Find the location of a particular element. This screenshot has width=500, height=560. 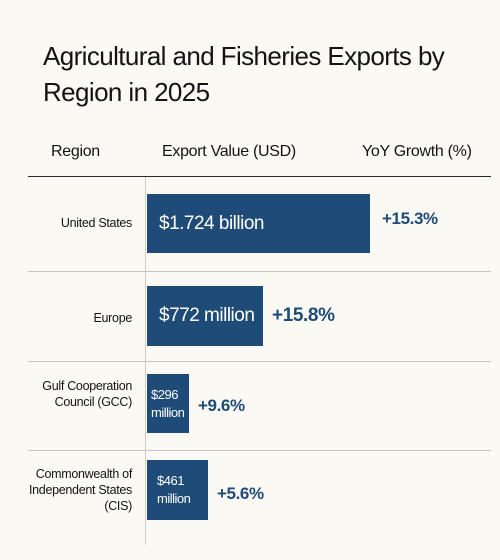

bar-cis: $461 million is located at coordinates (177, 490).